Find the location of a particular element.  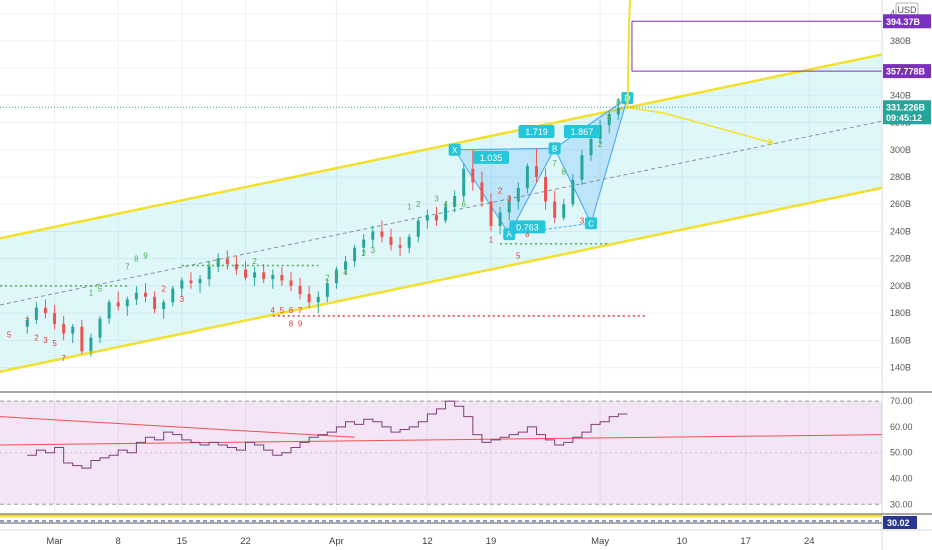

count-label: 3 is located at coordinates (509, 198).